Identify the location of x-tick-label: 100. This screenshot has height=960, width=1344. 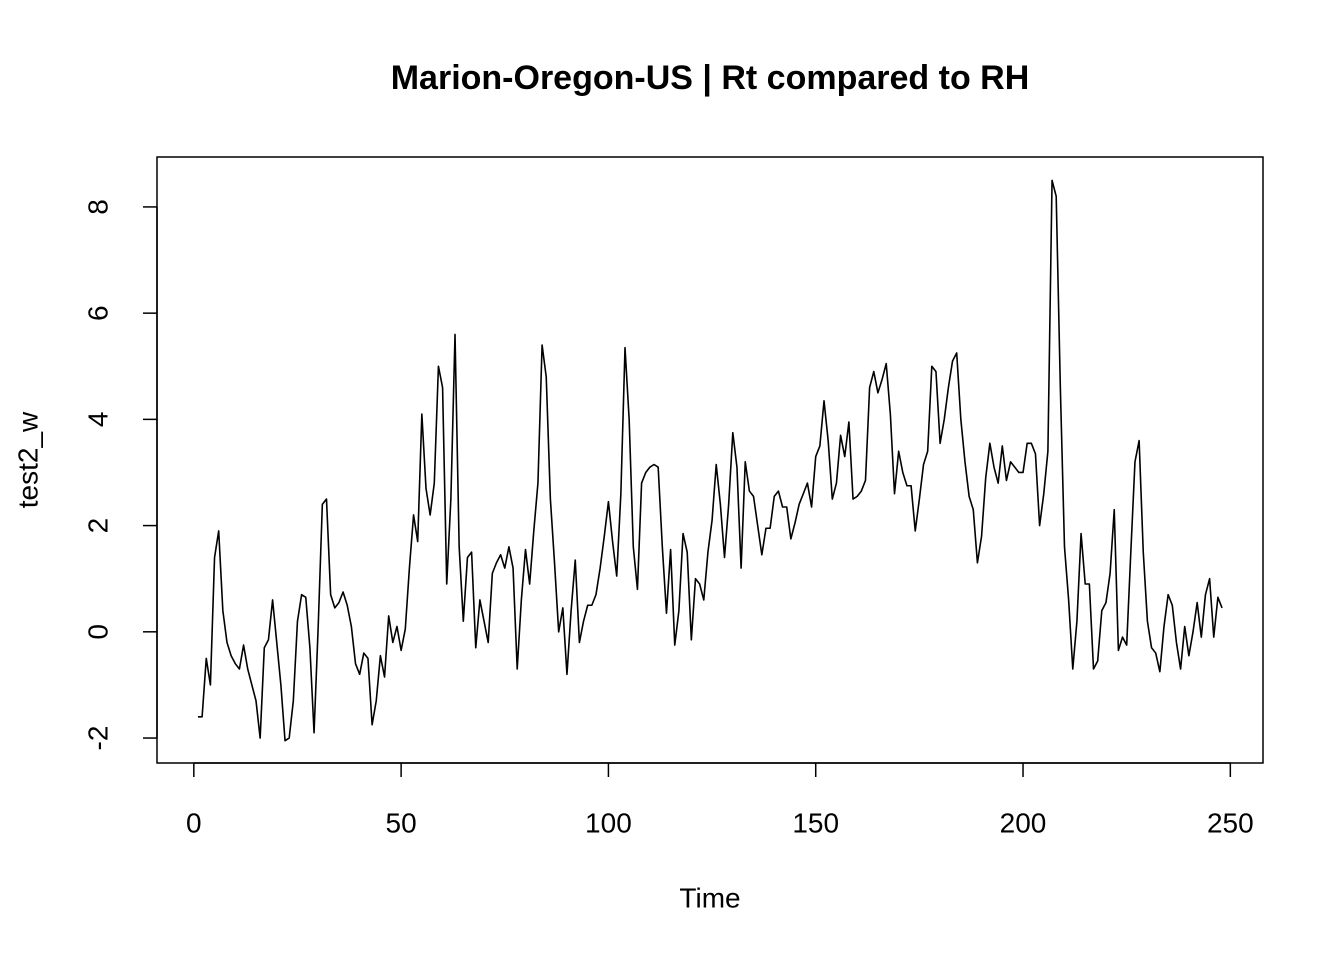
(608, 822).